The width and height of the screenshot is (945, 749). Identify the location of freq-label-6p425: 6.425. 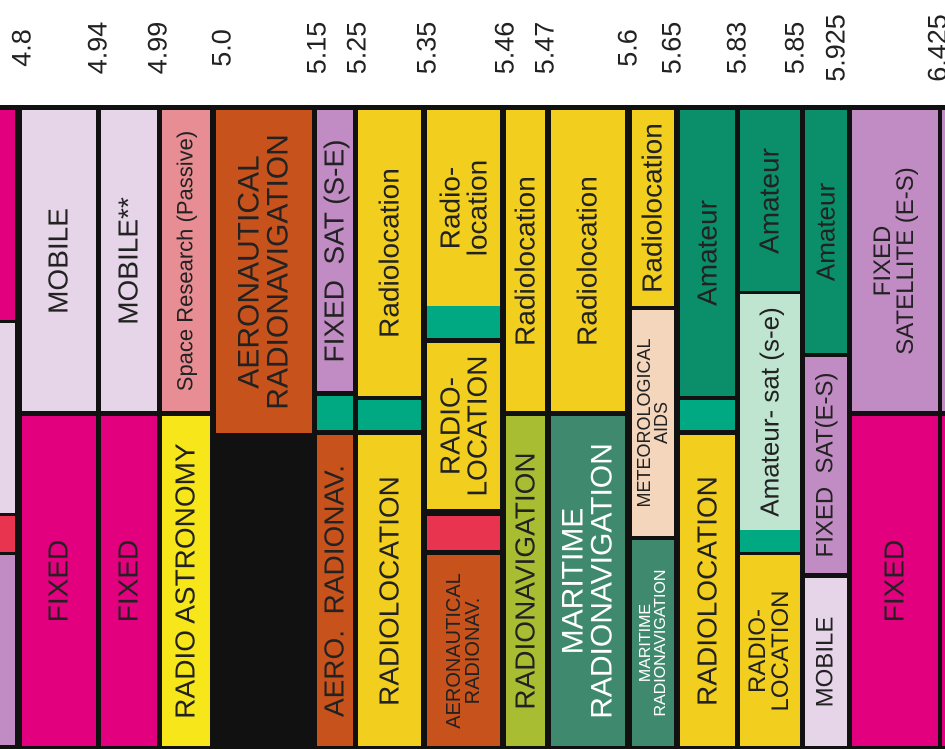
(931, 48).